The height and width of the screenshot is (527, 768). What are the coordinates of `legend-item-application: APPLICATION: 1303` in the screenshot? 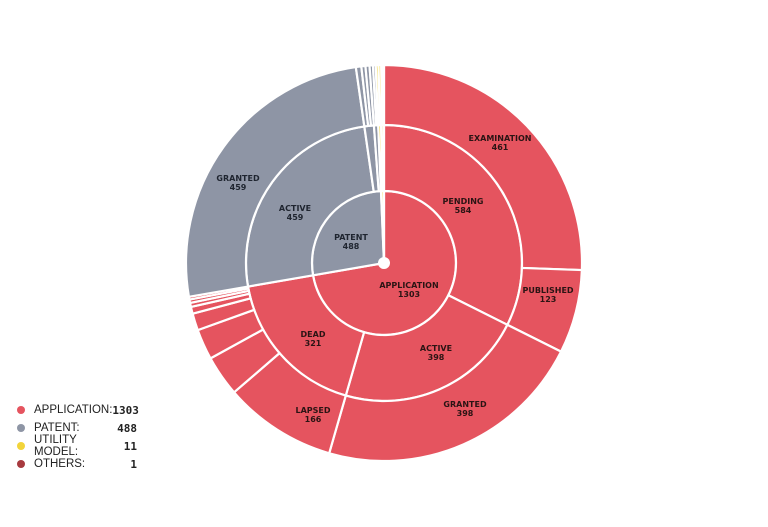 It's located at (78, 410).